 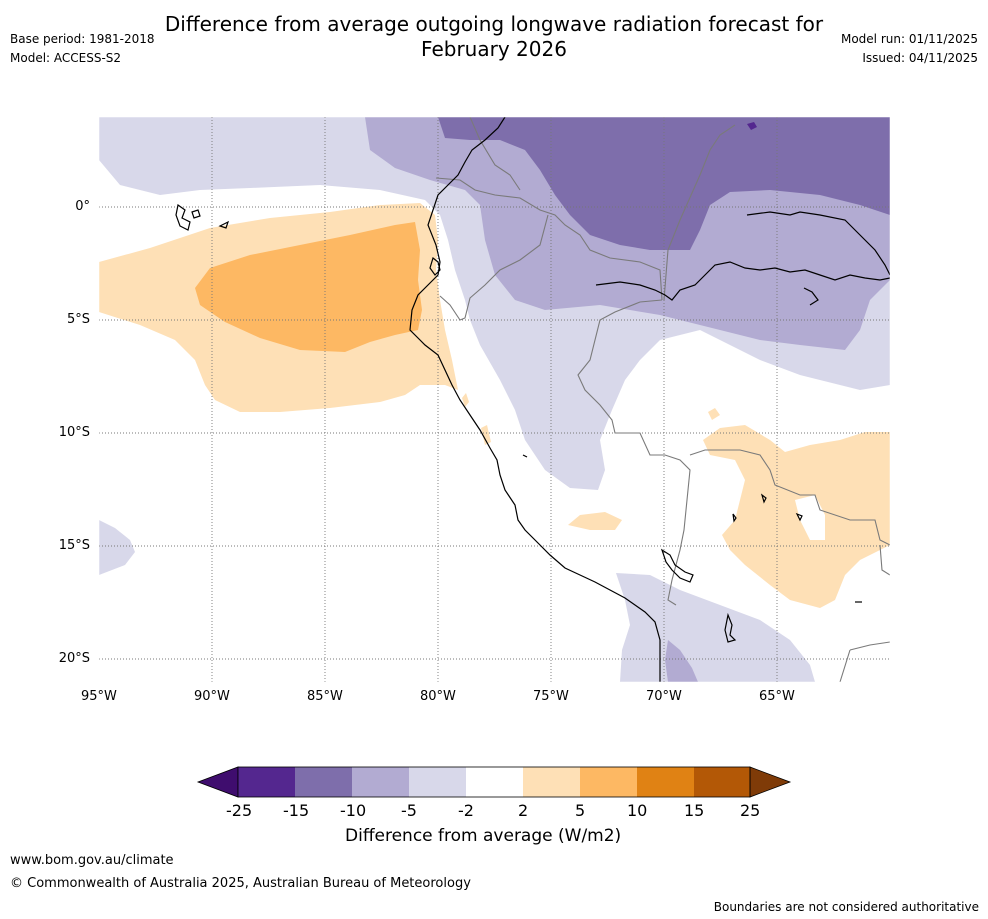 I want to click on anomaly-patch-inland-small, so click(x=714, y=414).